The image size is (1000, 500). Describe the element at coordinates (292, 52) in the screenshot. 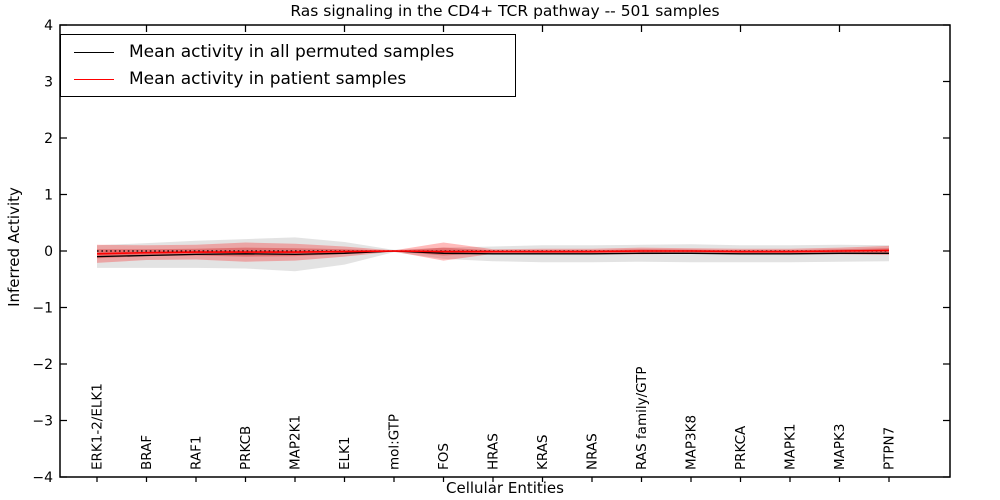

I see `legend-label: Mean activity in all permuted samples` at that location.